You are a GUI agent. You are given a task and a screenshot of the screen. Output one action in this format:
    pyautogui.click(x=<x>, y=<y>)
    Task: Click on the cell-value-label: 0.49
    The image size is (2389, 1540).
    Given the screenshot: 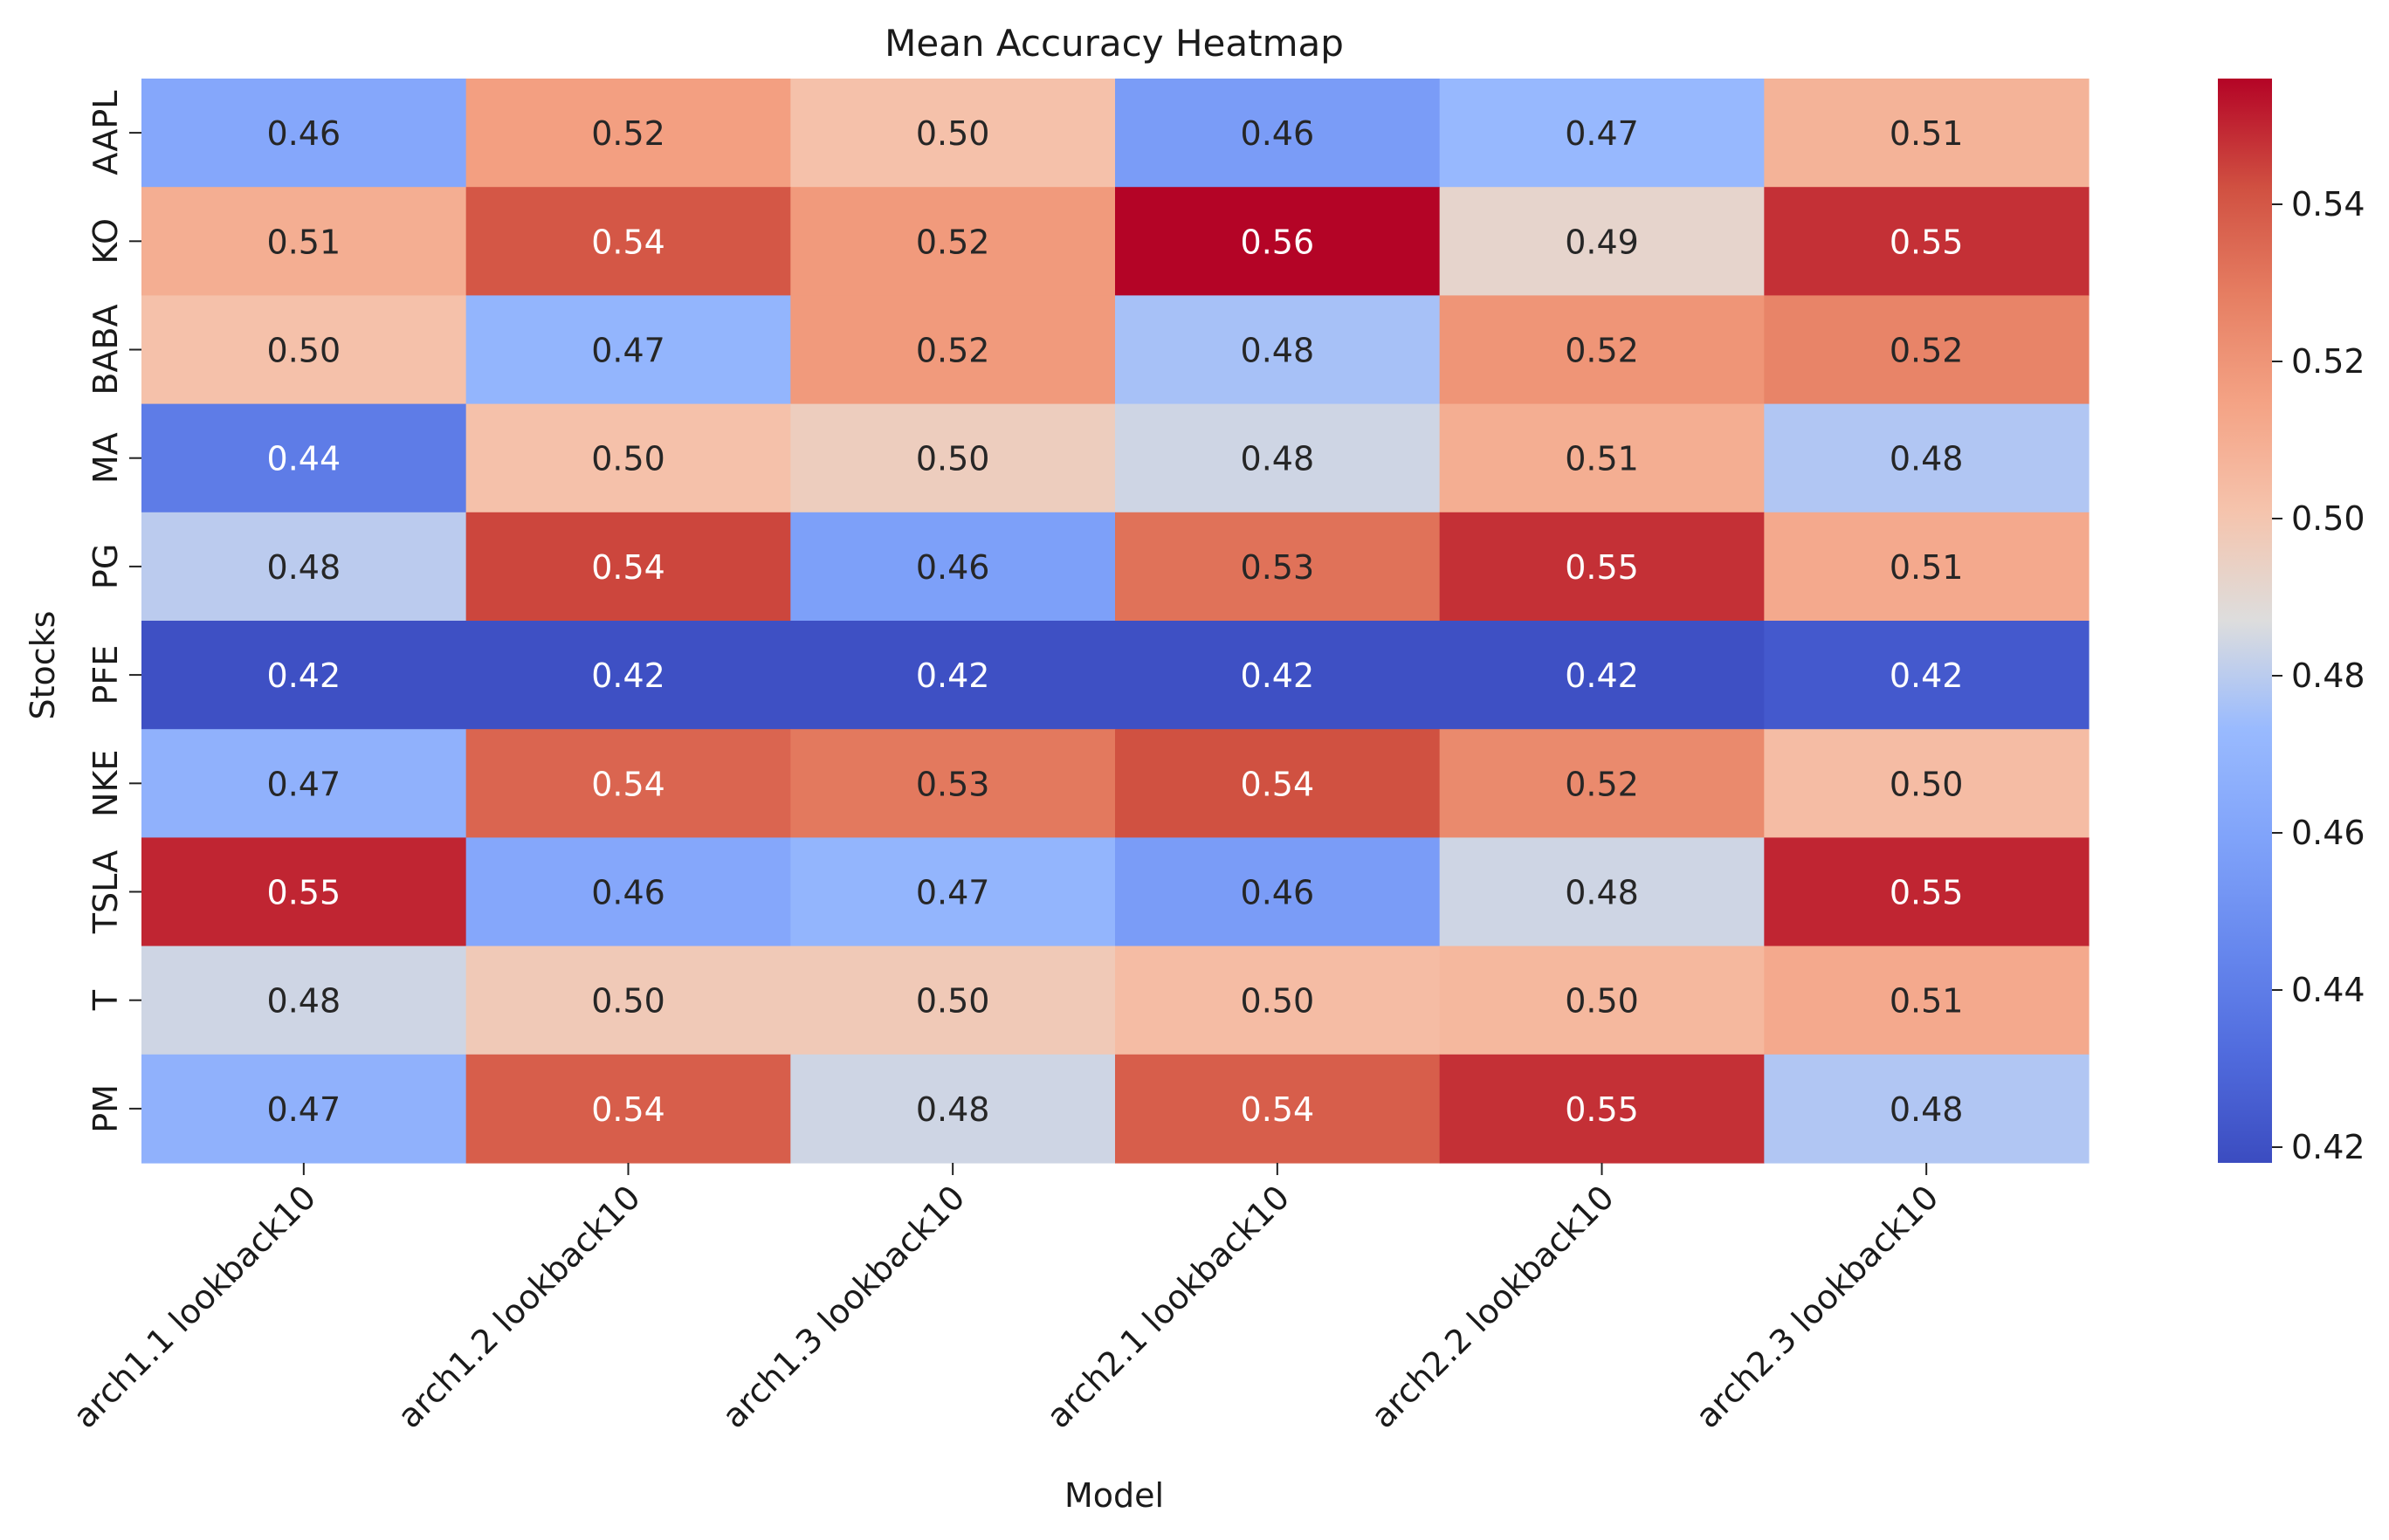 What is the action you would take?
    pyautogui.click(x=1602, y=242)
    